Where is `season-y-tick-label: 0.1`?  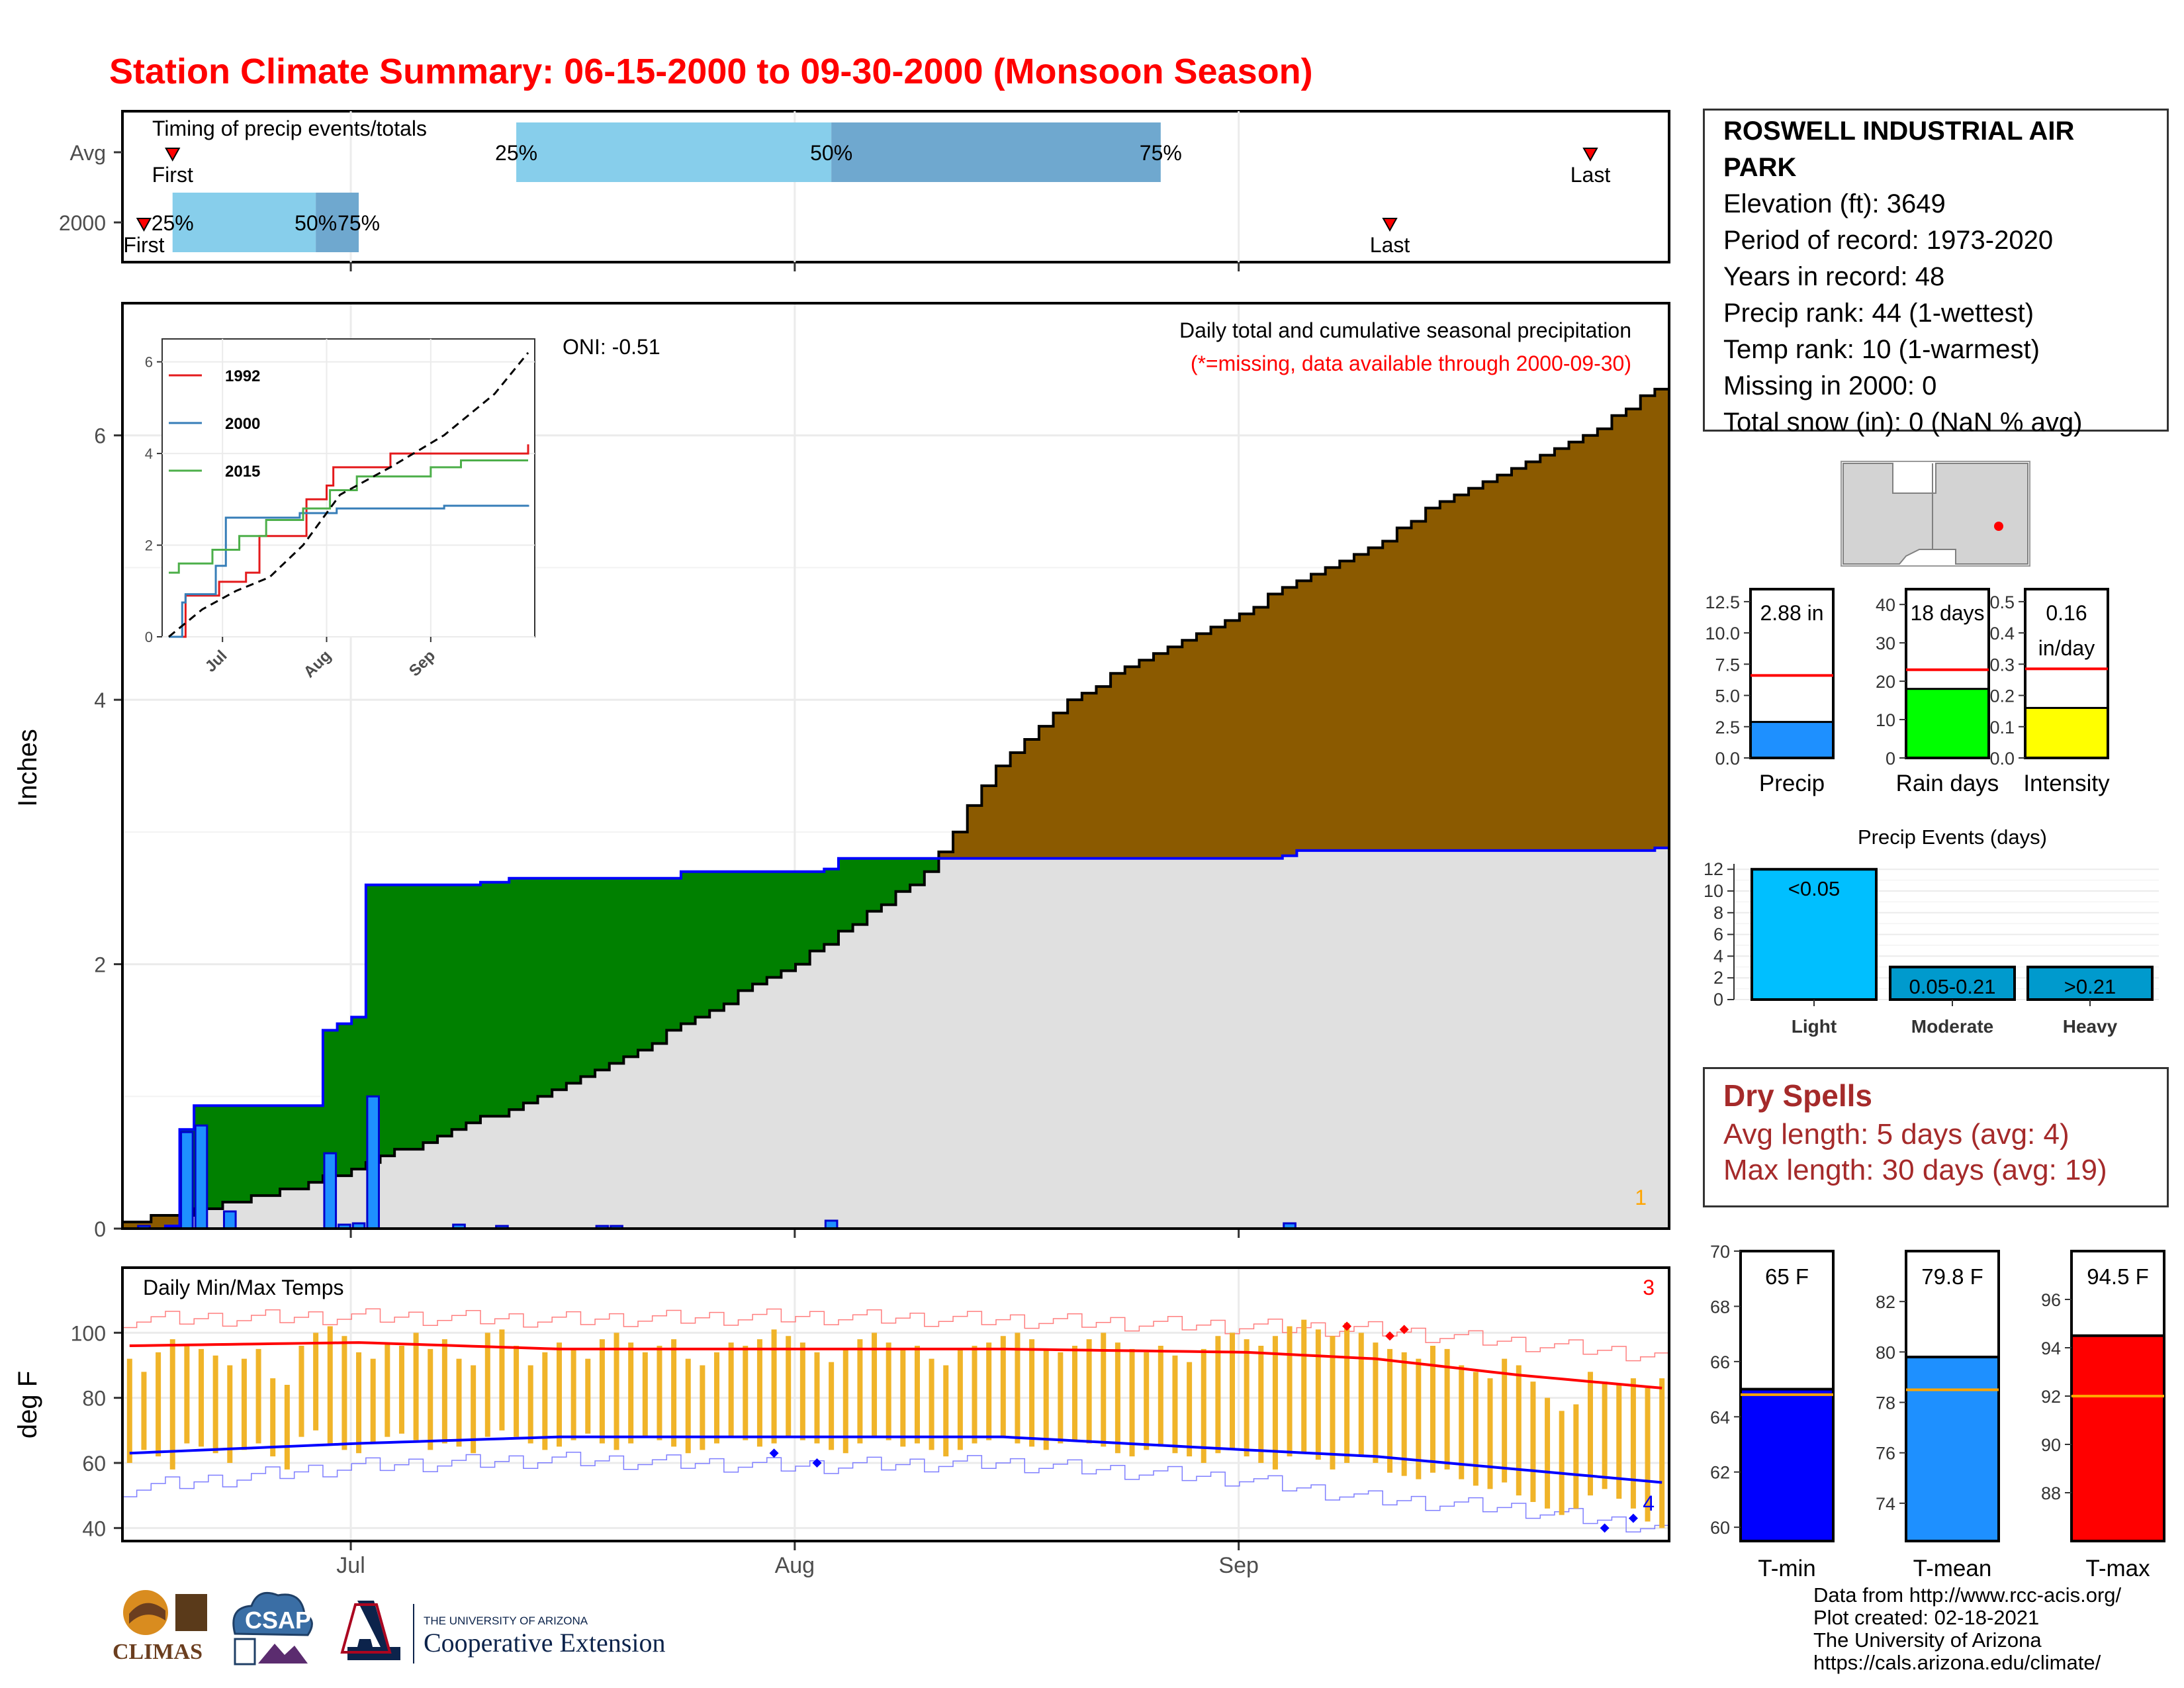 season-y-tick-label: 0.1 is located at coordinates (2002, 727).